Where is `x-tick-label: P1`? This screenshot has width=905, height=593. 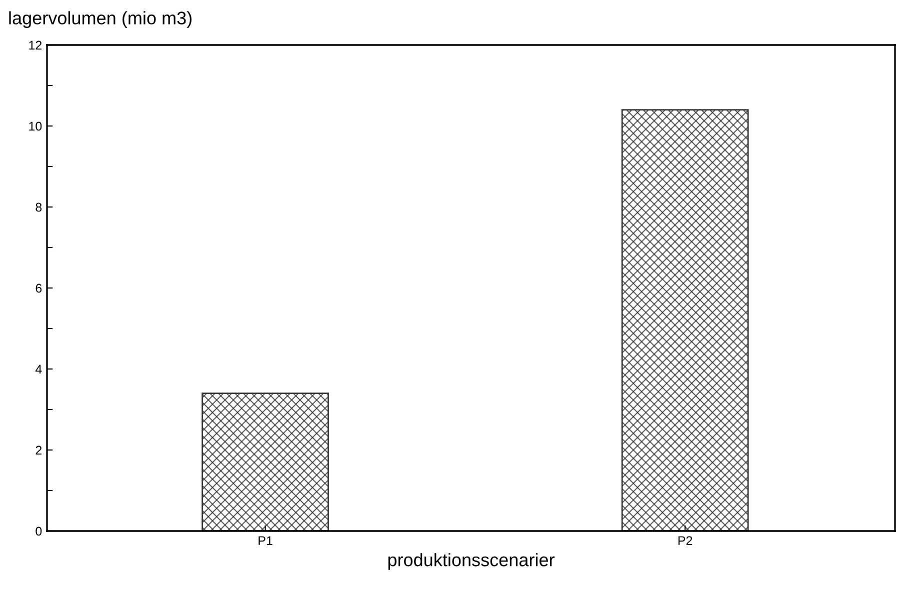 x-tick-label: P1 is located at coordinates (265, 540).